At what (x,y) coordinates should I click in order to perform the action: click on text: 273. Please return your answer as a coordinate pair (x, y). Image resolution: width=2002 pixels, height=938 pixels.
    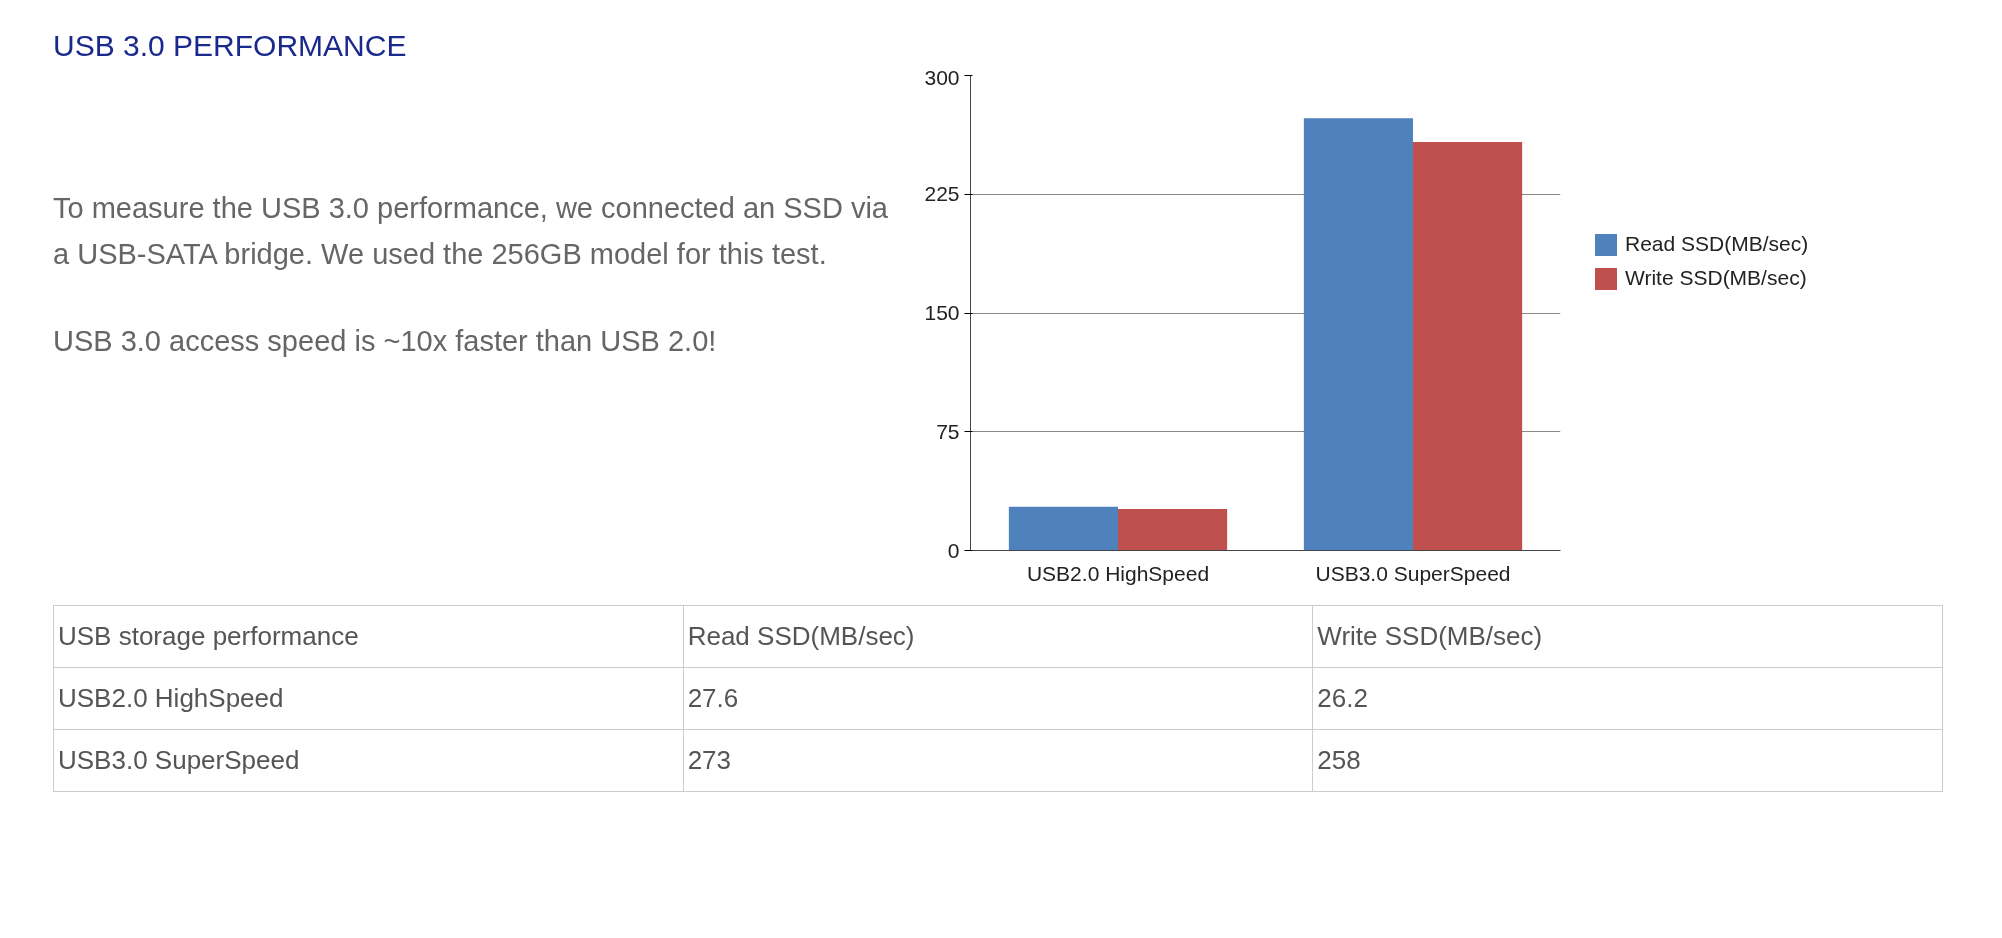
    Looking at the image, I should click on (998, 760).